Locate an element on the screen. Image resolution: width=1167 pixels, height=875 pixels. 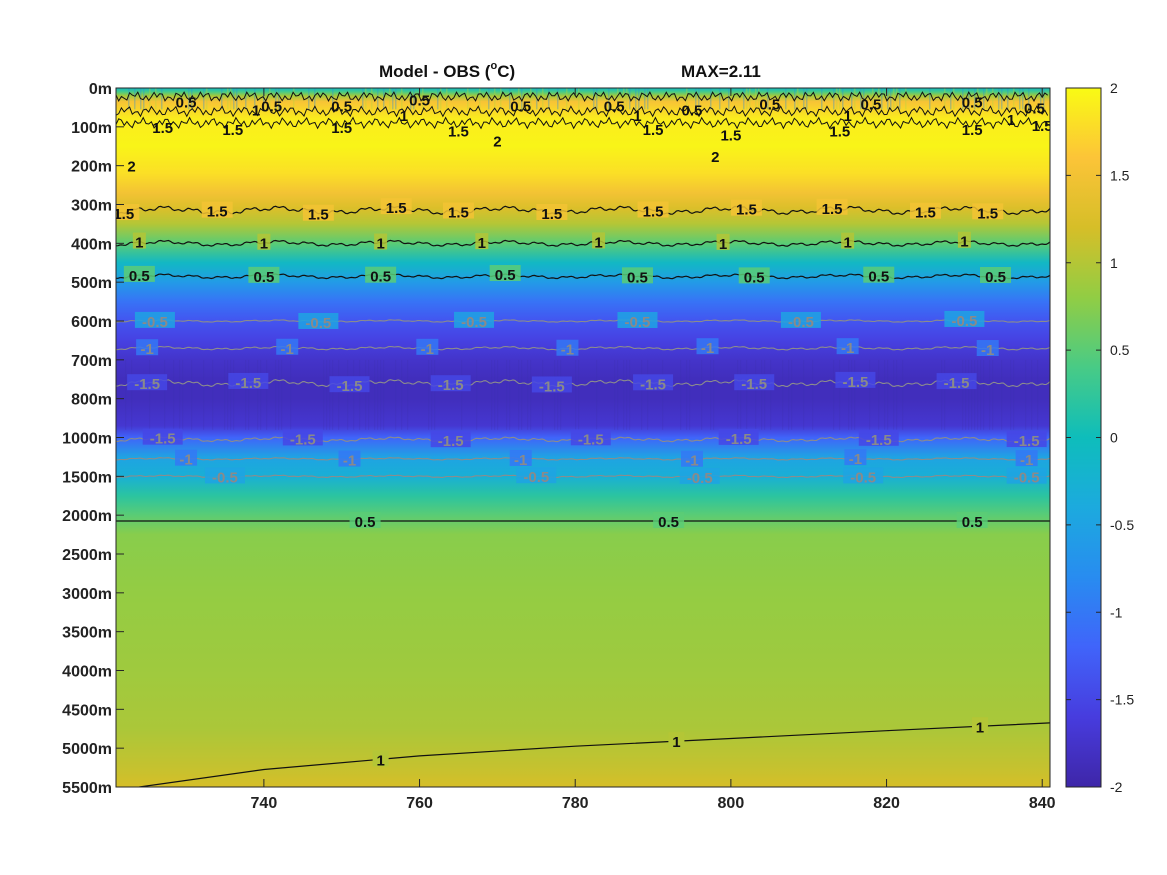
y-tick-label: 3500m is located at coordinates (87, 633).